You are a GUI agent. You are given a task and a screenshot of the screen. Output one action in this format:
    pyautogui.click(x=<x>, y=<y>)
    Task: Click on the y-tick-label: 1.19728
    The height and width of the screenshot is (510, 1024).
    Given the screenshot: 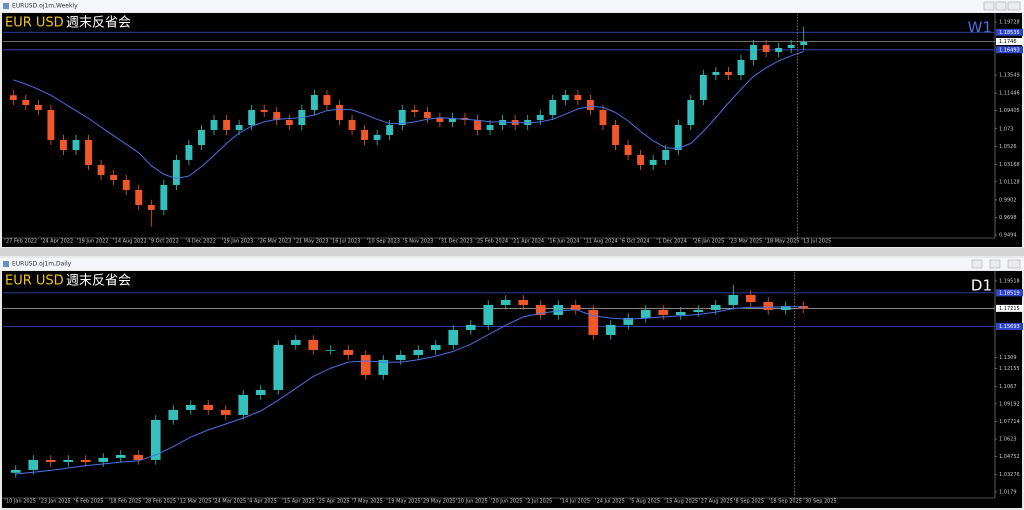 What is the action you would take?
    pyautogui.click(x=1009, y=23)
    